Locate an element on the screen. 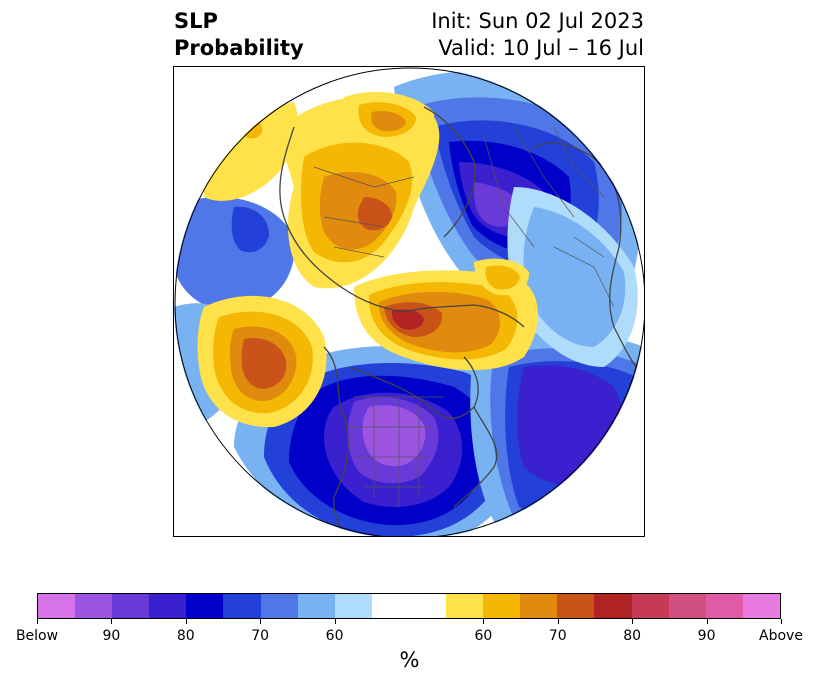 Image resolution: width=819 pixels, height=686 pixels. anomaly-arctic-above is located at coordinates (361, 190).